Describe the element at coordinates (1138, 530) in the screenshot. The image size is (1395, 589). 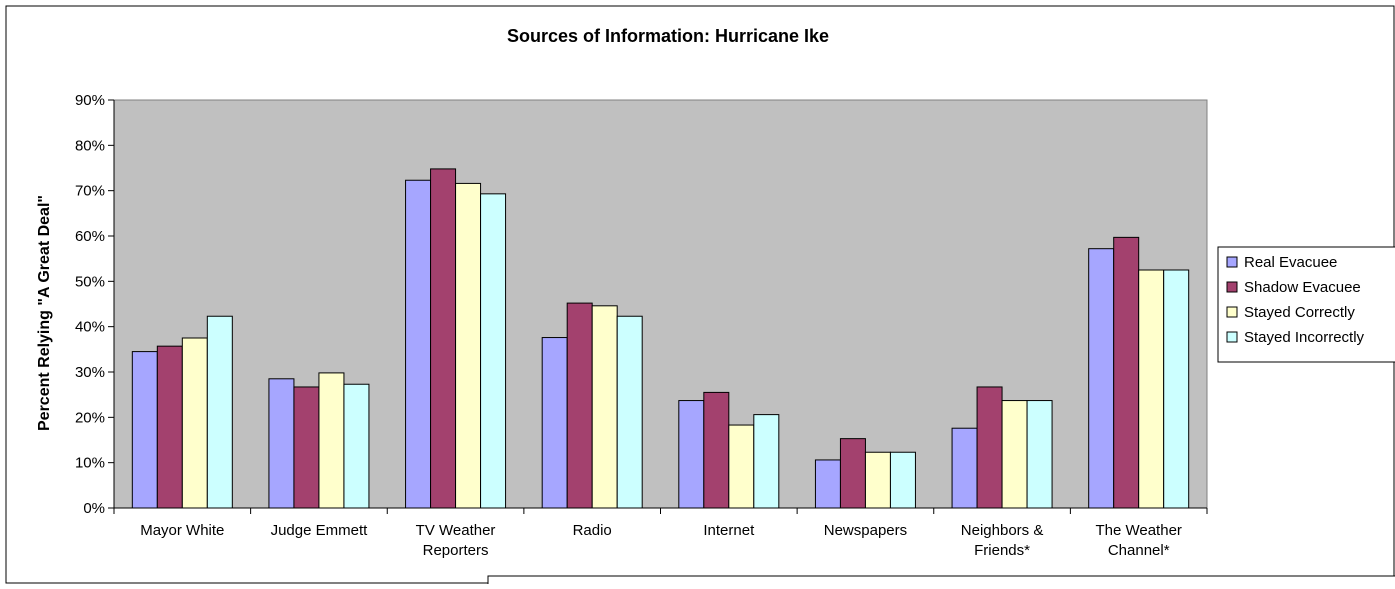
I see `x-tick-label: The Weather` at that location.